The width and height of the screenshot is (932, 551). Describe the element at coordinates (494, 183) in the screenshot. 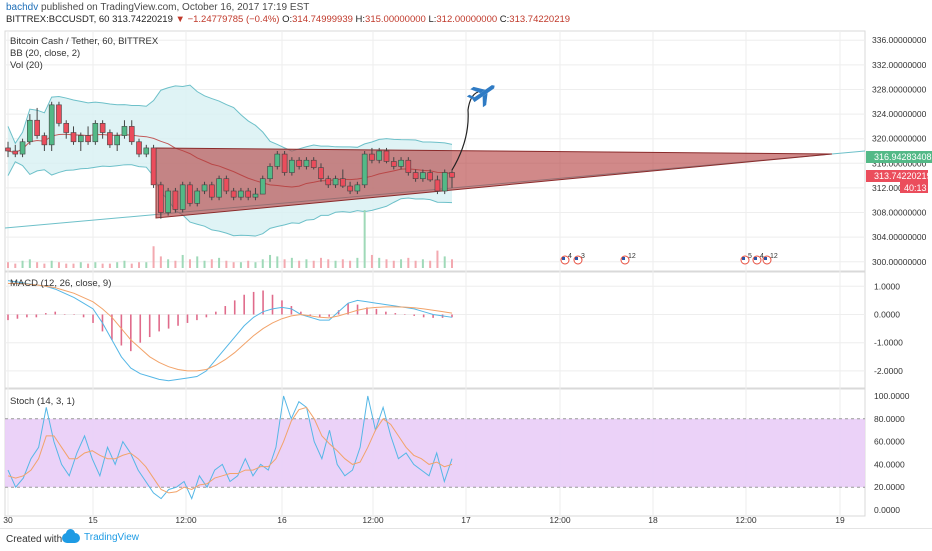

I see `symmetrical-triangle-pattern` at that location.